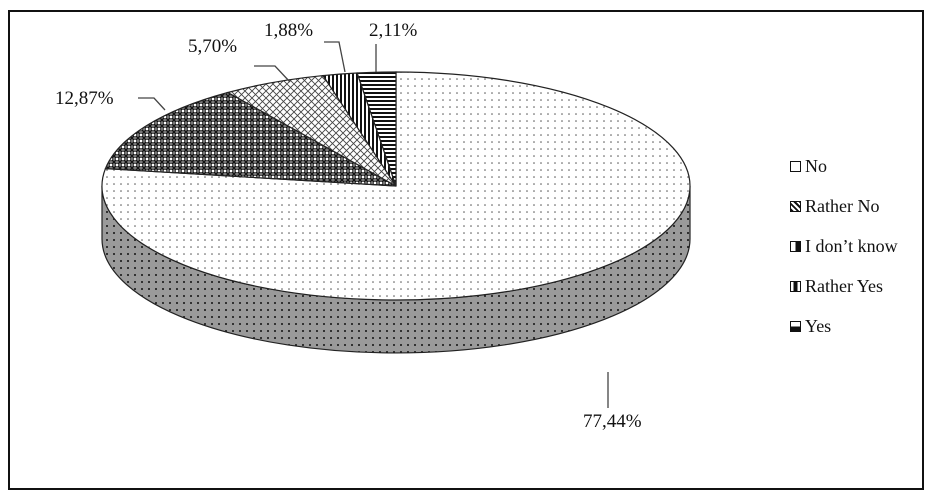 This screenshot has width=936, height=490. Describe the element at coordinates (818, 325) in the screenshot. I see `legend-label: Yes` at that location.